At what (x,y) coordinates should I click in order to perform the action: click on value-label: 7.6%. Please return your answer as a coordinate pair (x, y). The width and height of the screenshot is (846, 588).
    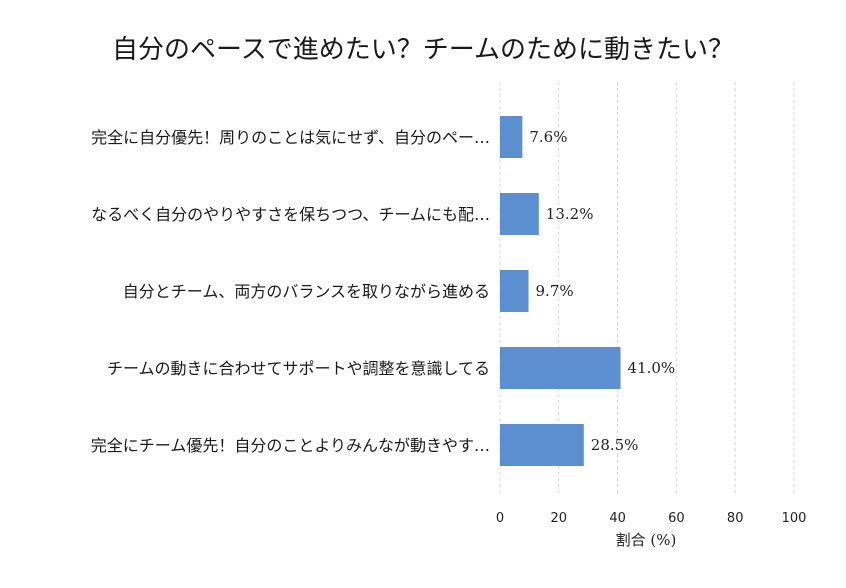
    Looking at the image, I should click on (548, 137).